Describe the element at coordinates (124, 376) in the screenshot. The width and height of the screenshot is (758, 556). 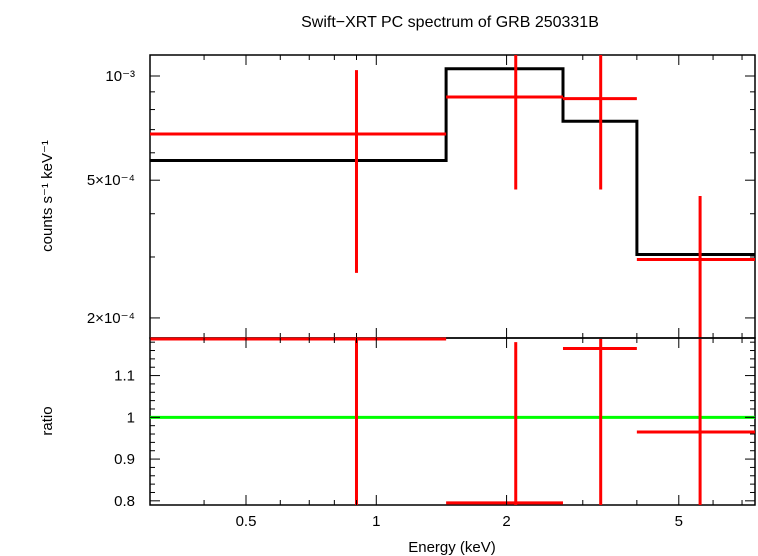
I see `ratio-y-tick-label: 1.1` at that location.